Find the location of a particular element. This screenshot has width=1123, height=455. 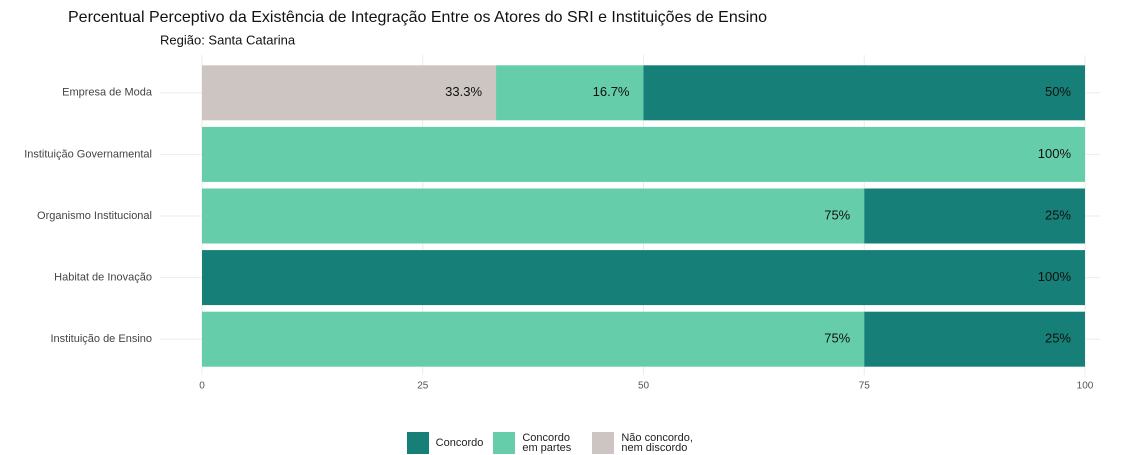

chart-subtitle: Região: Santa Catarina is located at coordinates (228, 39).